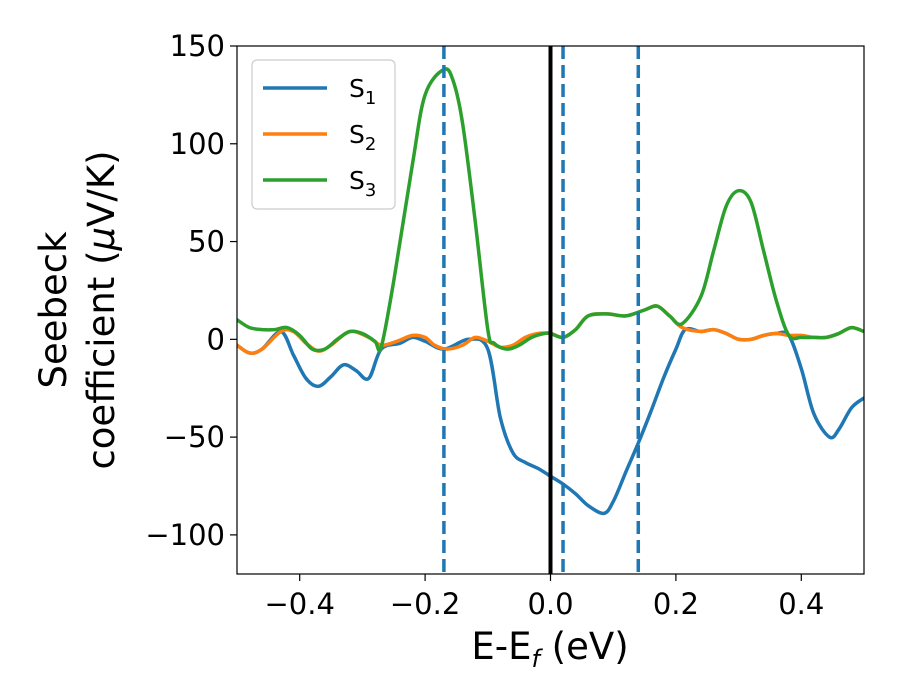 This screenshot has width=900, height=700. I want to click on legend-label-s3: S3, so click(362, 183).